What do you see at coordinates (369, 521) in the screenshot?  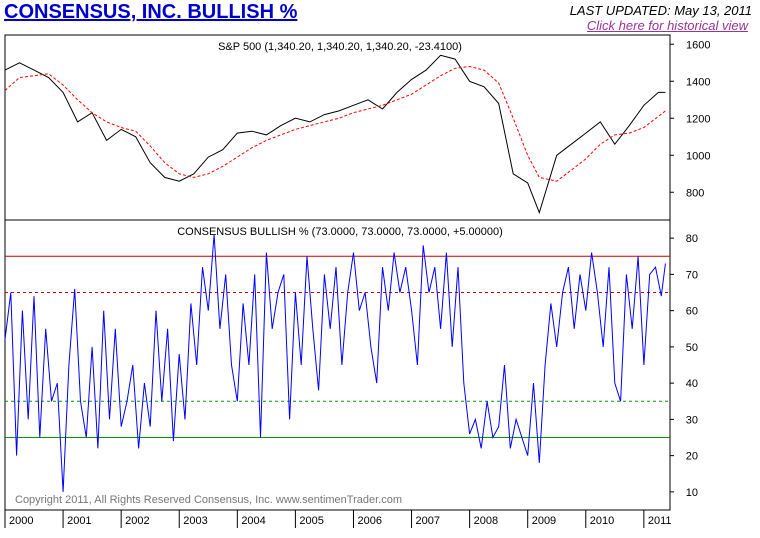 I see `x-year-label: 2006` at bounding box center [369, 521].